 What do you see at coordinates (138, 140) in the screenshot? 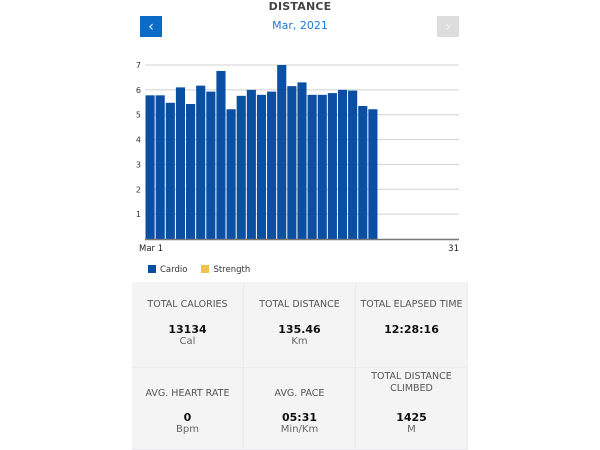
I see `y-tick-label: 4` at bounding box center [138, 140].